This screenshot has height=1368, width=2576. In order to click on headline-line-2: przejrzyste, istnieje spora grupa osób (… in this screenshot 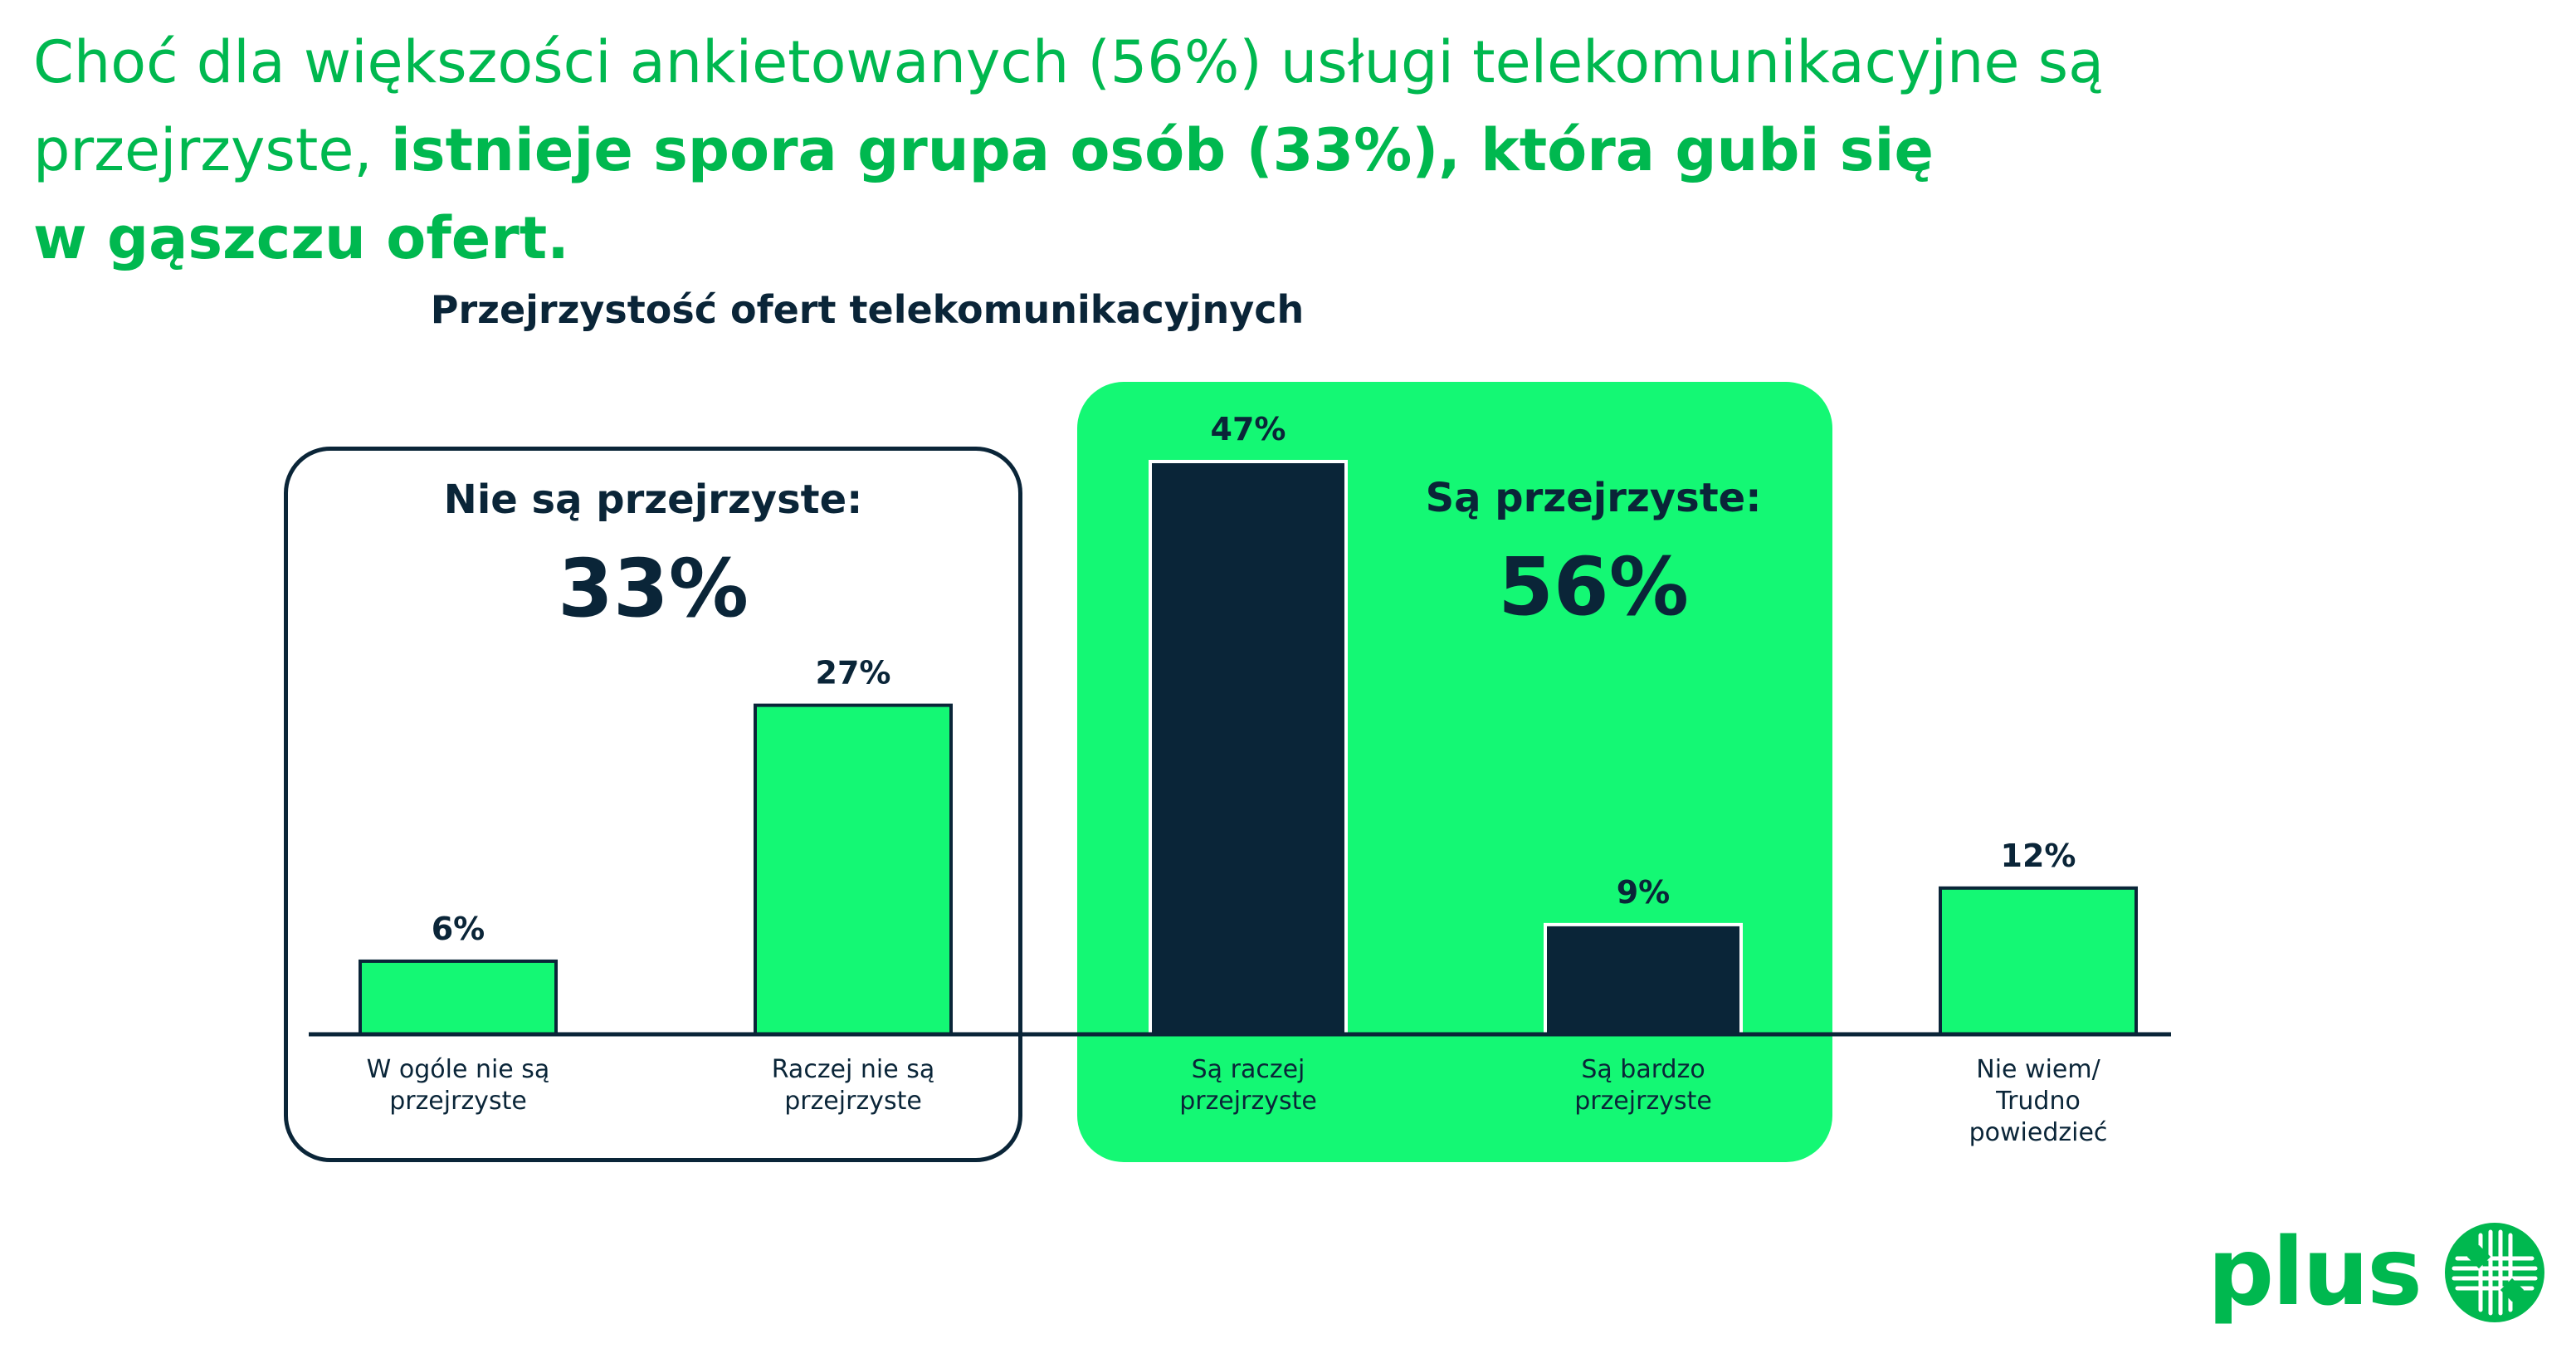, I will do `click(1261, 150)`.